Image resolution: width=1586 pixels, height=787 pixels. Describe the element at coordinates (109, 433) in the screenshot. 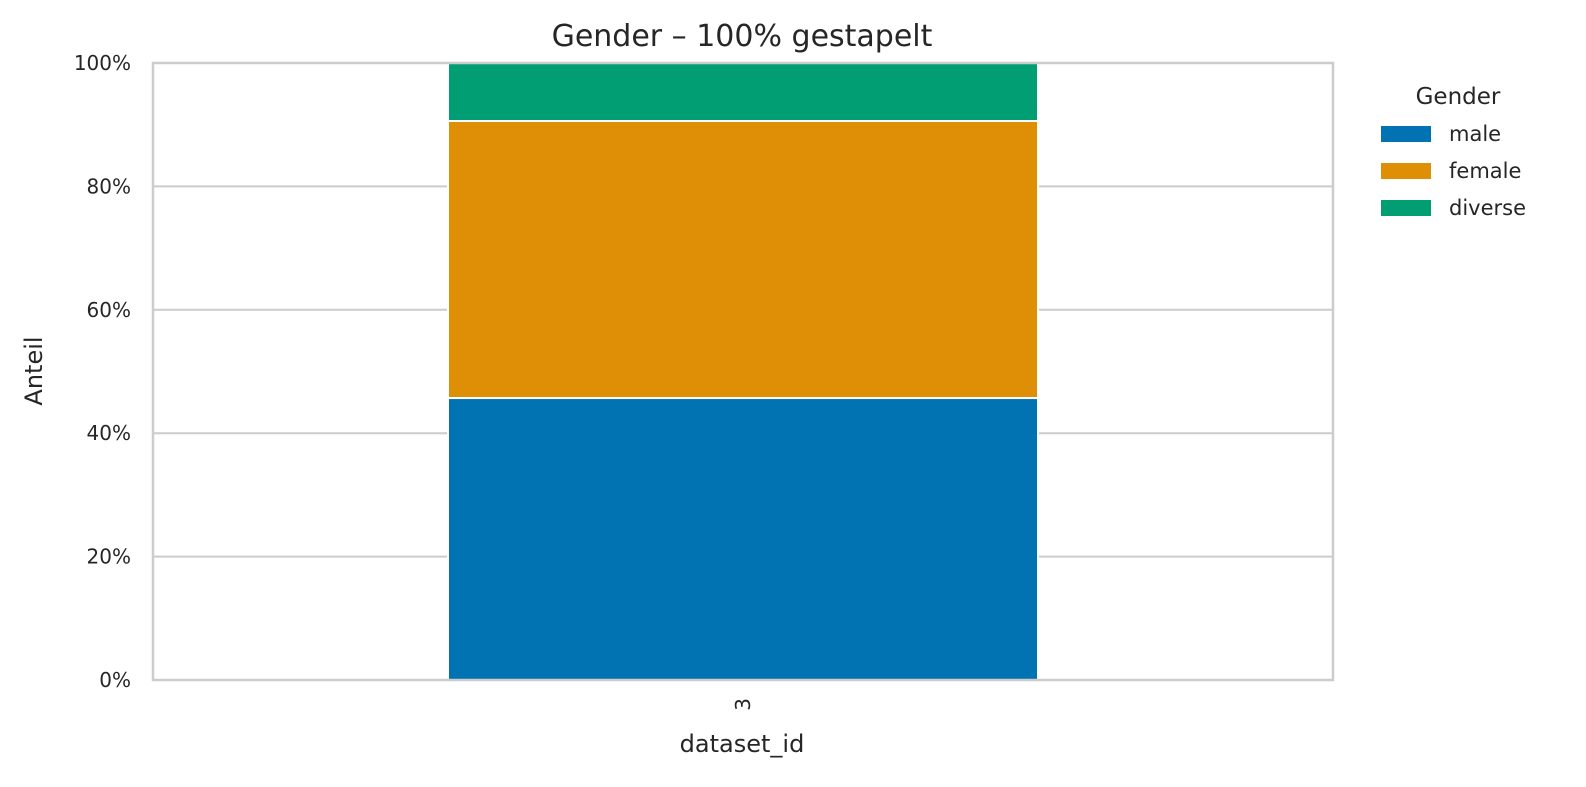

I see `y-tick-label: 40%` at that location.